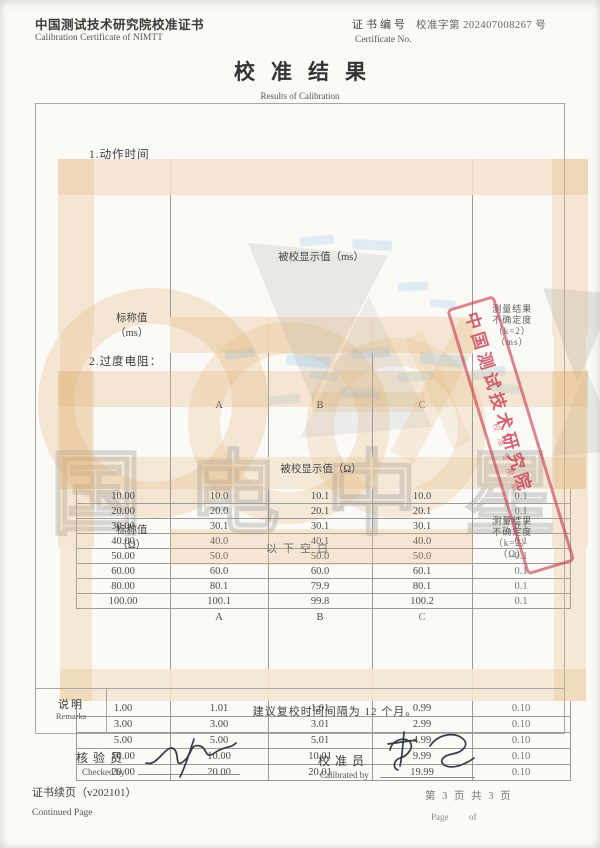 The image size is (600, 848). I want to click on section2-heading: 2.过度电阻：, so click(126, 362).